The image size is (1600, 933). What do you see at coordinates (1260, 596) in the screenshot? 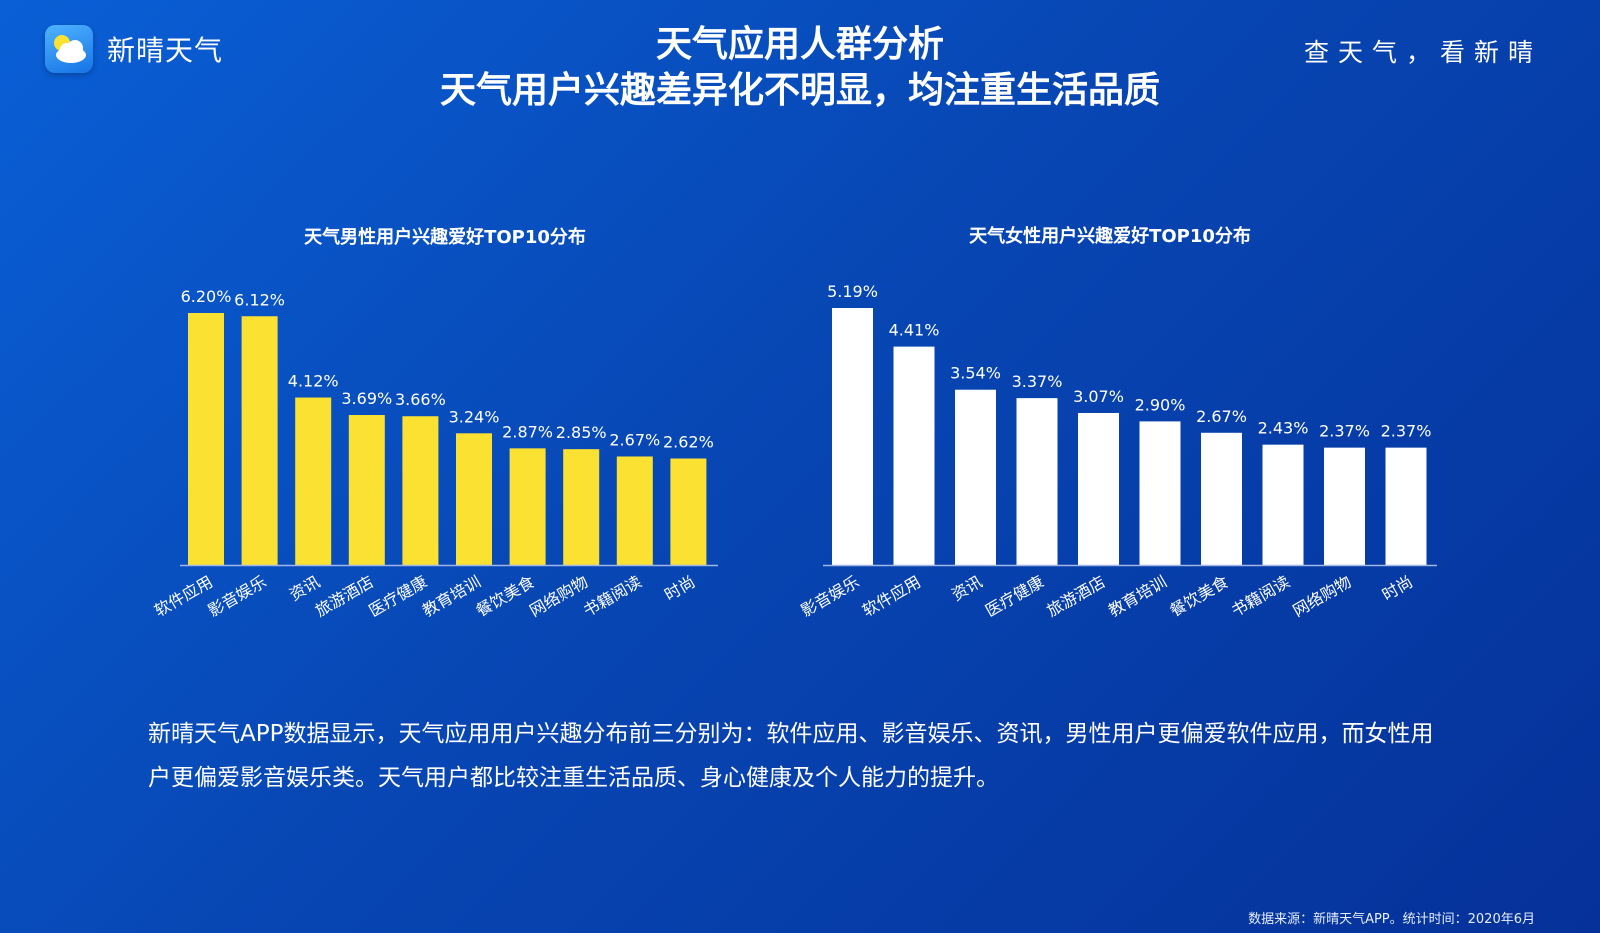
I see `female-category-label-8: 书籍阅读` at bounding box center [1260, 596].